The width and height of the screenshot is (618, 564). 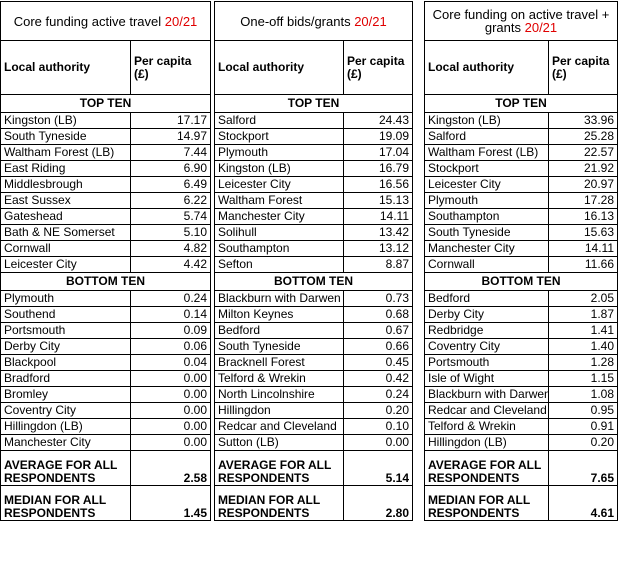 I want to click on per-capita-value: 1.40, so click(x=582, y=346).